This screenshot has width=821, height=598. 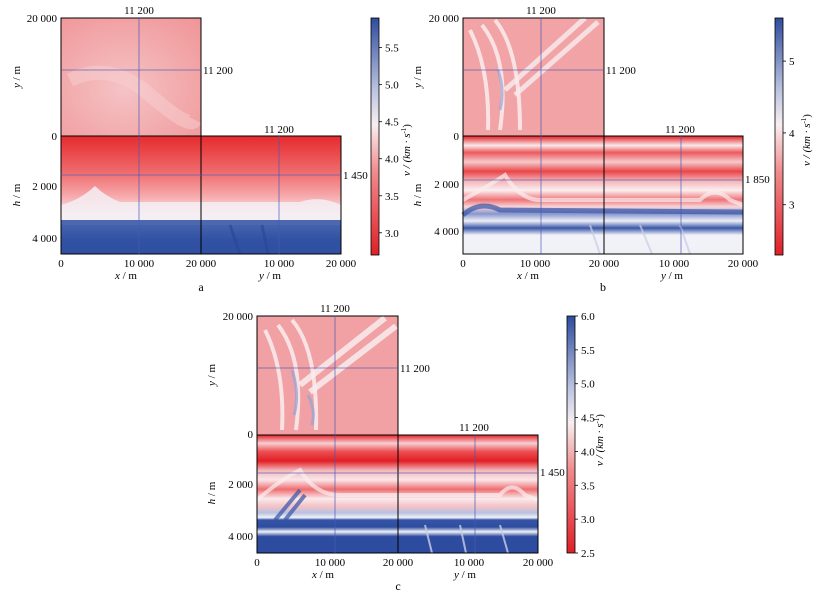 I want to click on panel-c-h-tick-2000: 2 000, so click(x=240, y=485).